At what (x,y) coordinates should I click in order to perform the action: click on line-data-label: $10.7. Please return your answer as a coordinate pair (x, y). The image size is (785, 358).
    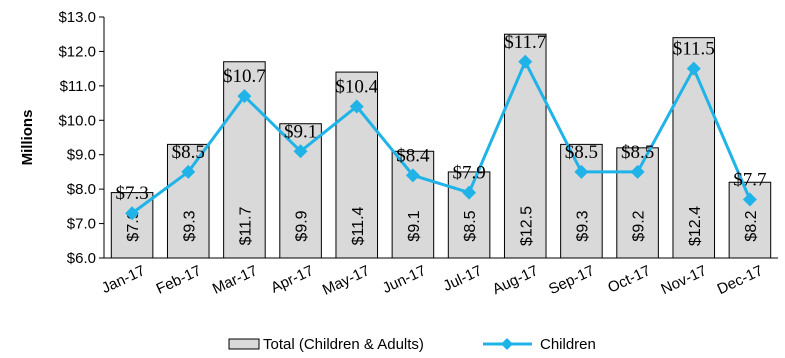
    Looking at the image, I should click on (244, 76).